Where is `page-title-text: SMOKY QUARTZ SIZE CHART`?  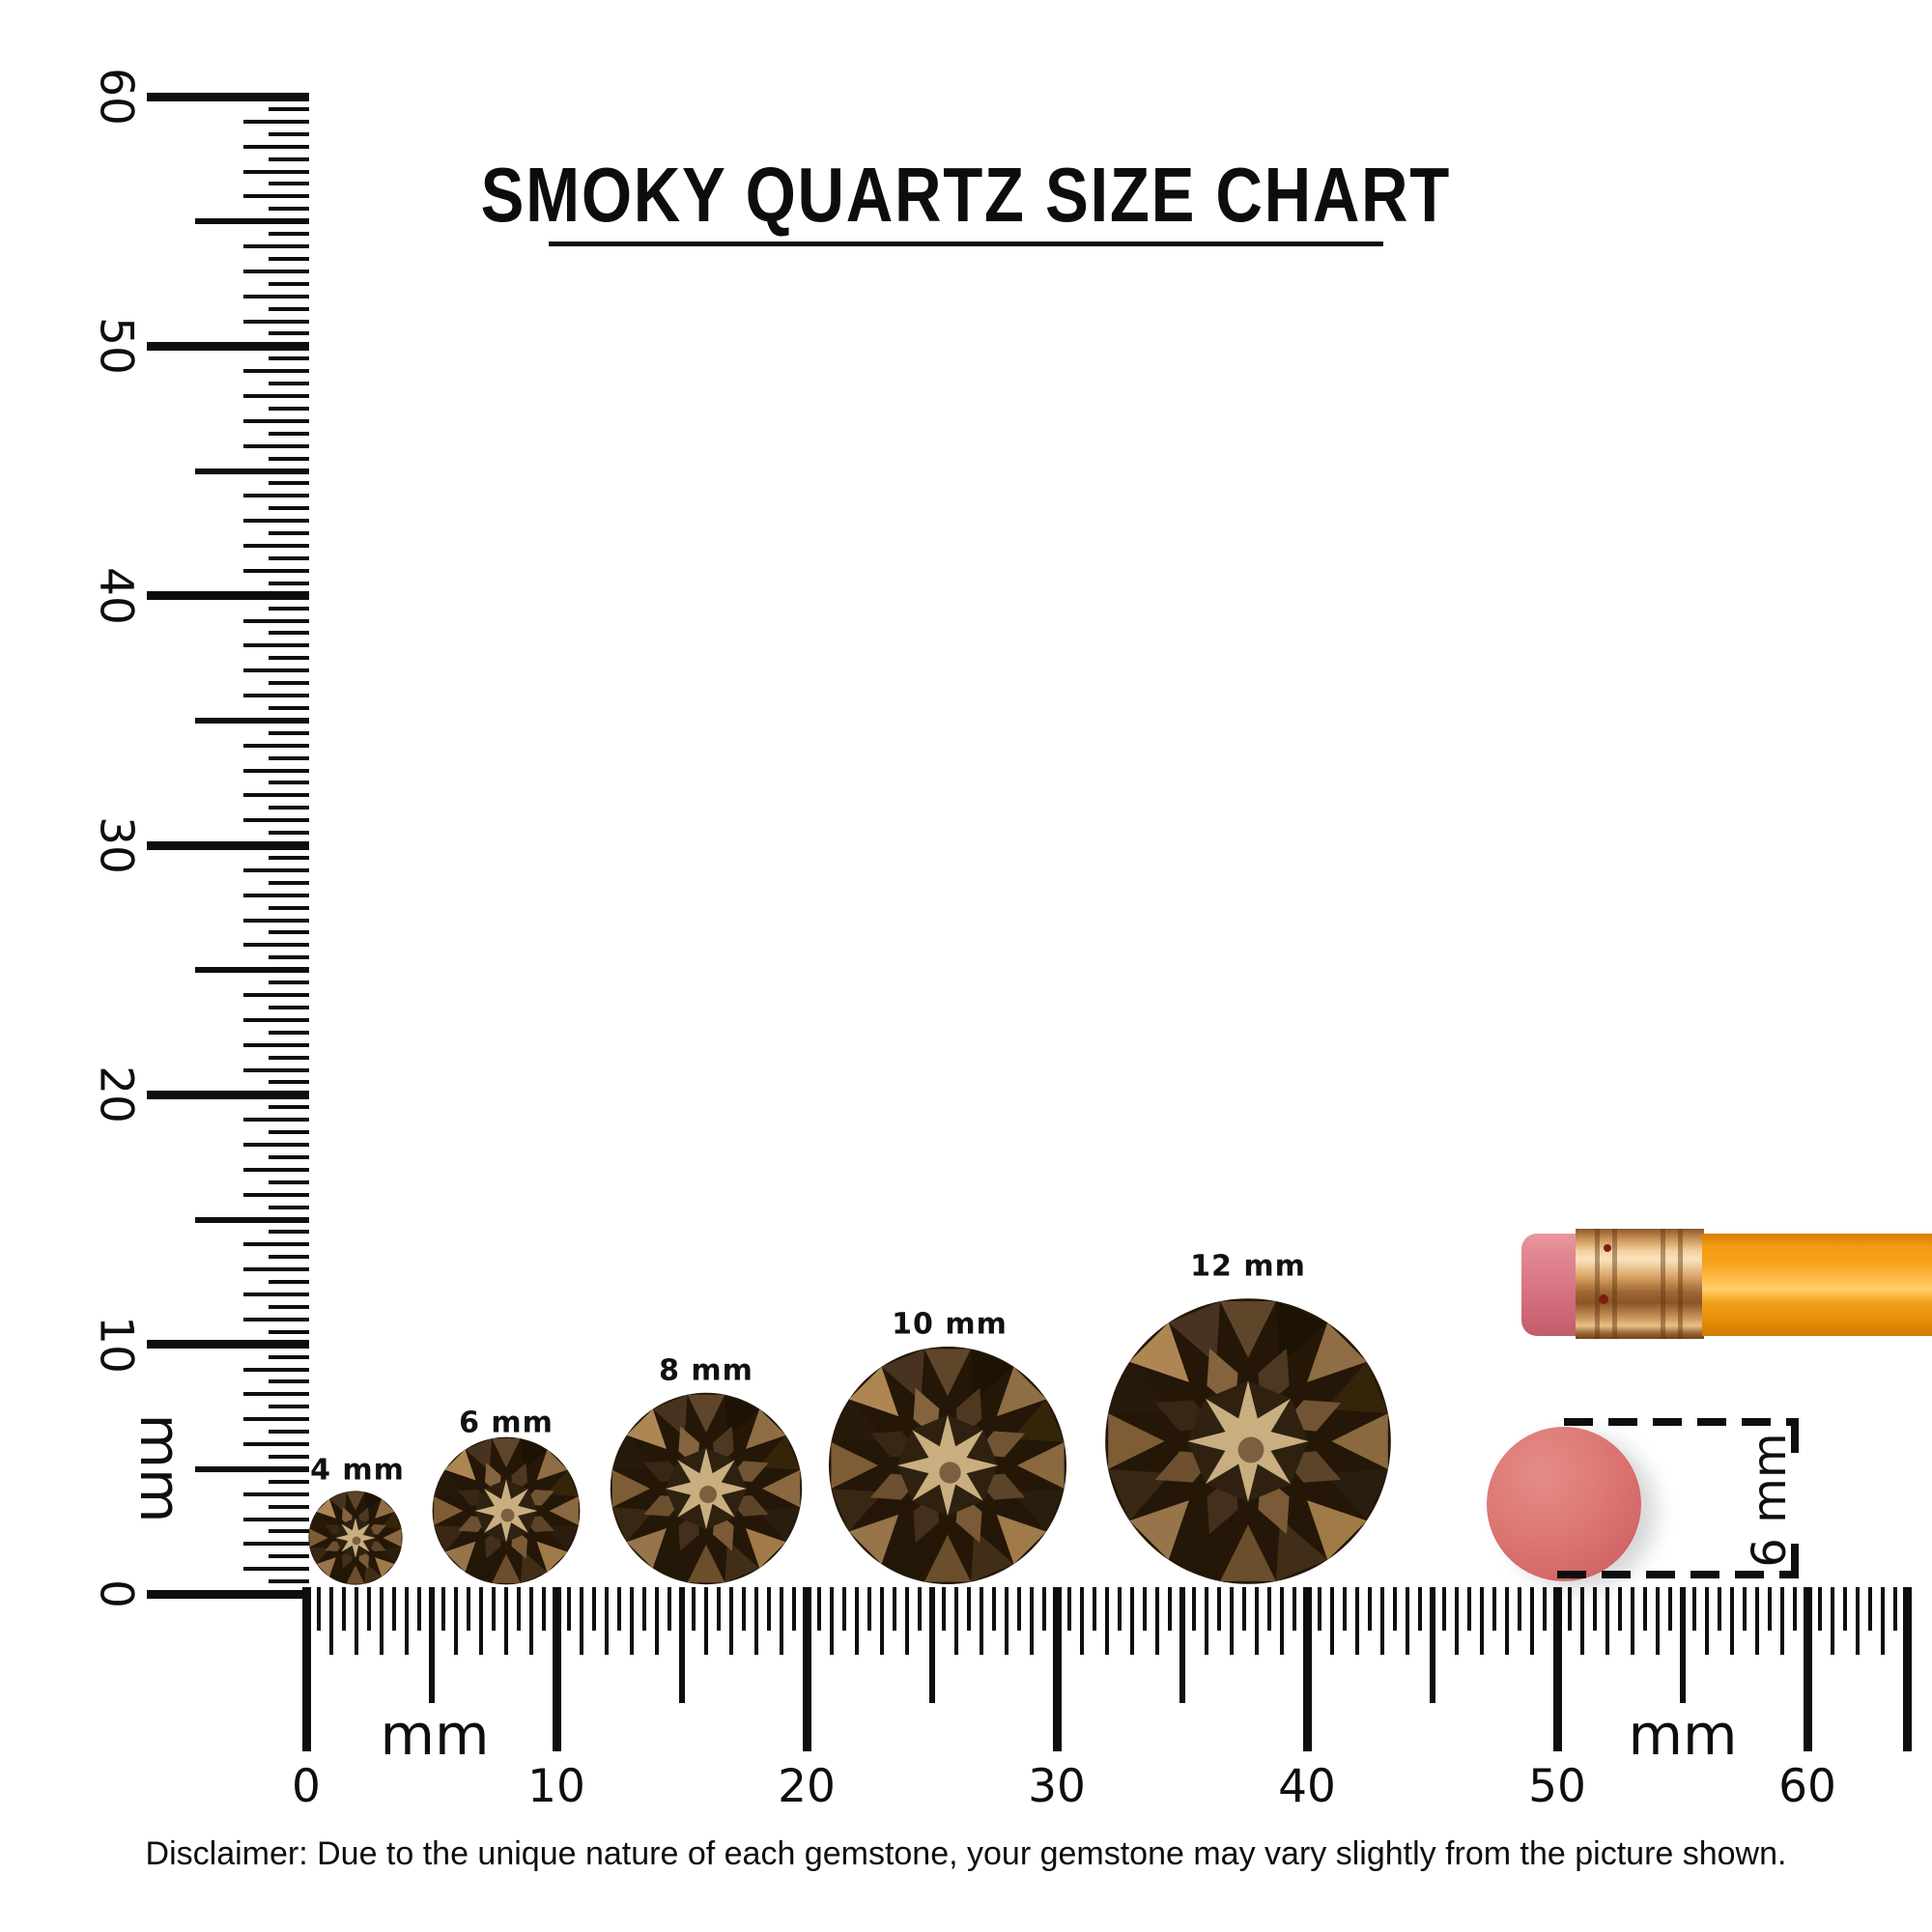
page-title-text: SMOKY QUARTZ SIZE CHART is located at coordinates (966, 195).